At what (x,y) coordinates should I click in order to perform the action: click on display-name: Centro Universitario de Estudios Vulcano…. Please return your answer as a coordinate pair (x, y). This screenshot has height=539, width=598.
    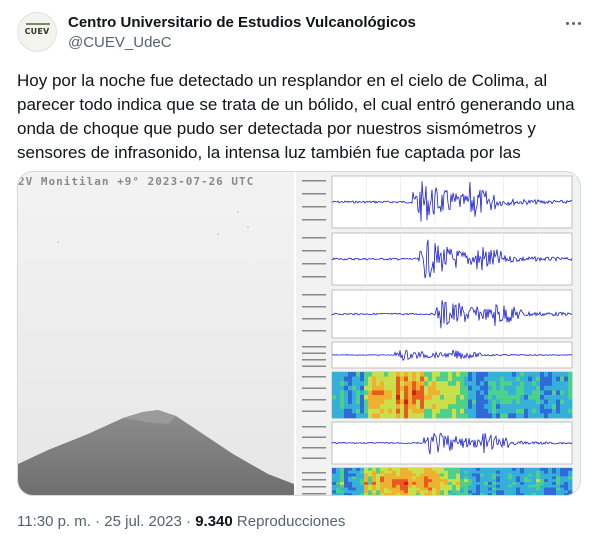
    Looking at the image, I should click on (242, 22).